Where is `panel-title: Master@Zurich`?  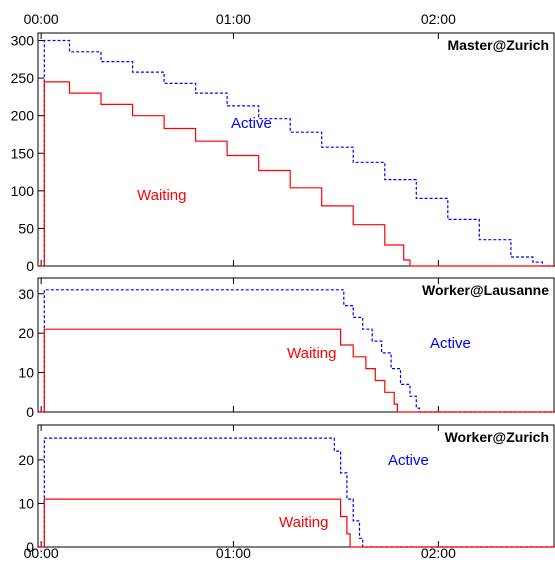 panel-title: Master@Zurich is located at coordinates (498, 45).